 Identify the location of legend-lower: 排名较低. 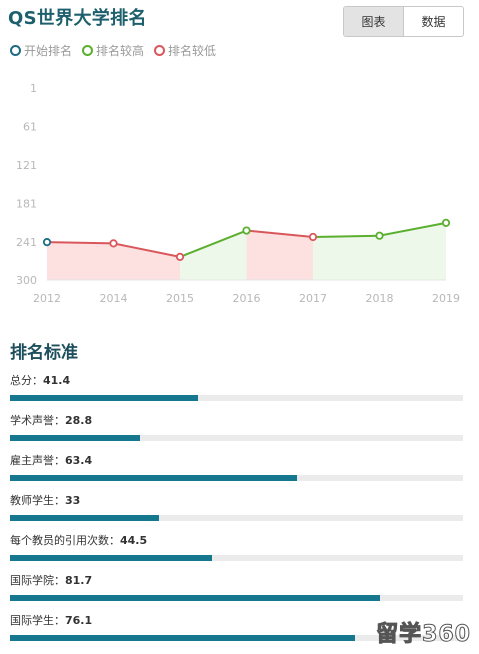
(185, 50).